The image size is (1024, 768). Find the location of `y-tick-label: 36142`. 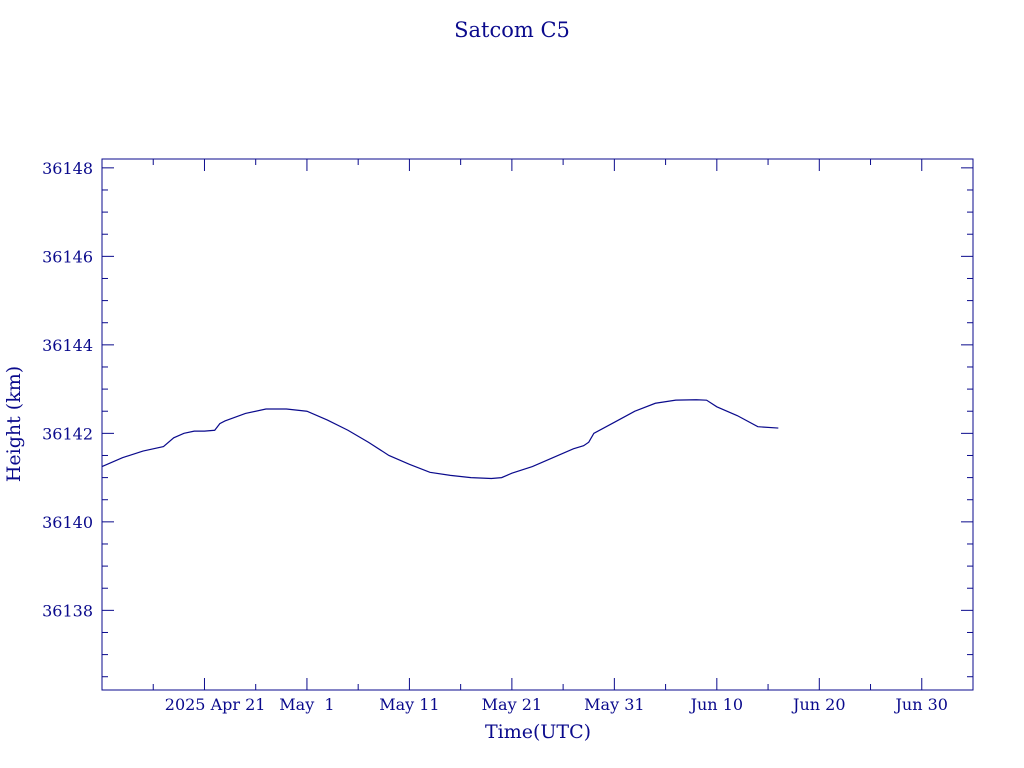

y-tick-label: 36142 is located at coordinates (67, 433).